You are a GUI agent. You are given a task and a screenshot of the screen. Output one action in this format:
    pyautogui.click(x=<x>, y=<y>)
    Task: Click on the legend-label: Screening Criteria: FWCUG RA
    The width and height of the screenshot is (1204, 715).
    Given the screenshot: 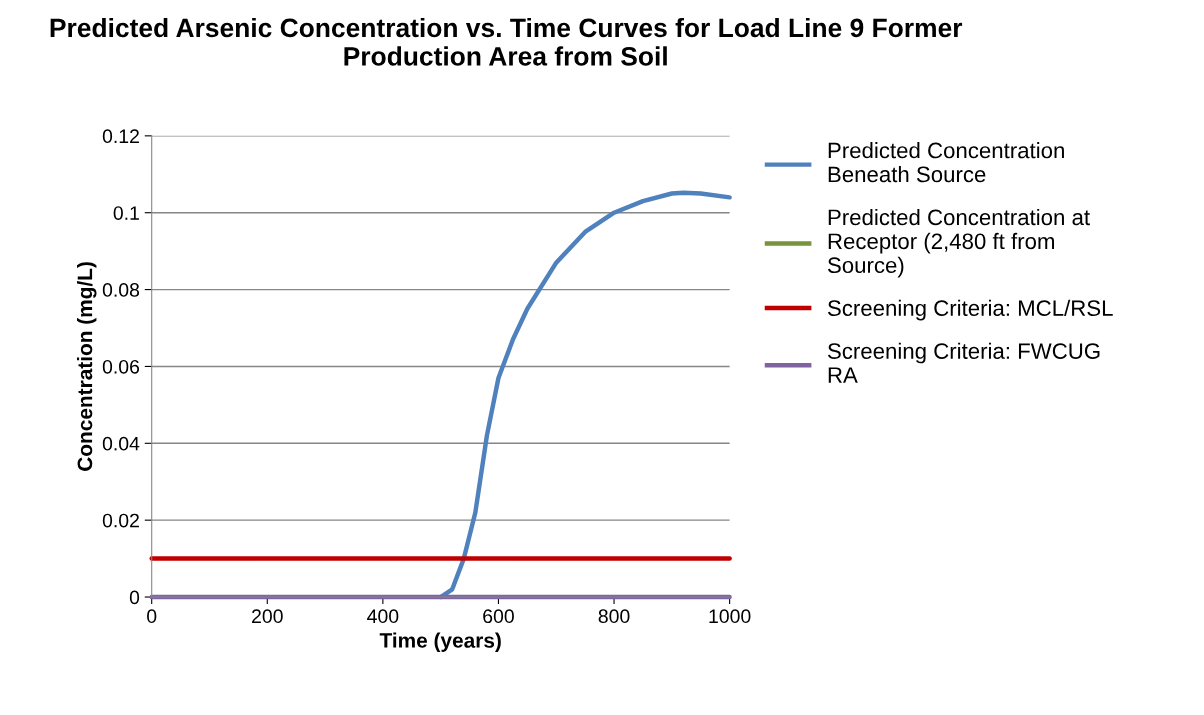 What is the action you would take?
    pyautogui.click(x=963, y=362)
    